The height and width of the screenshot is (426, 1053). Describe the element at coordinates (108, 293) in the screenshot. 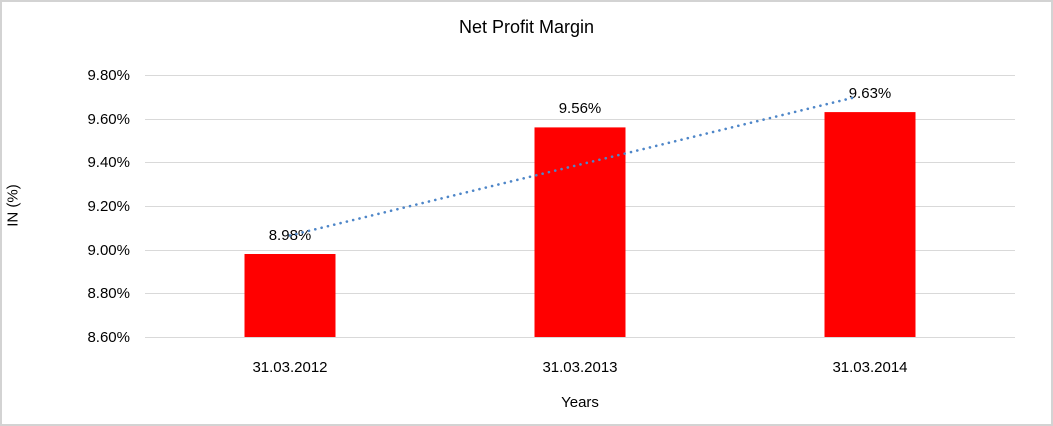

I see `y-tick-label: 8.80%` at that location.